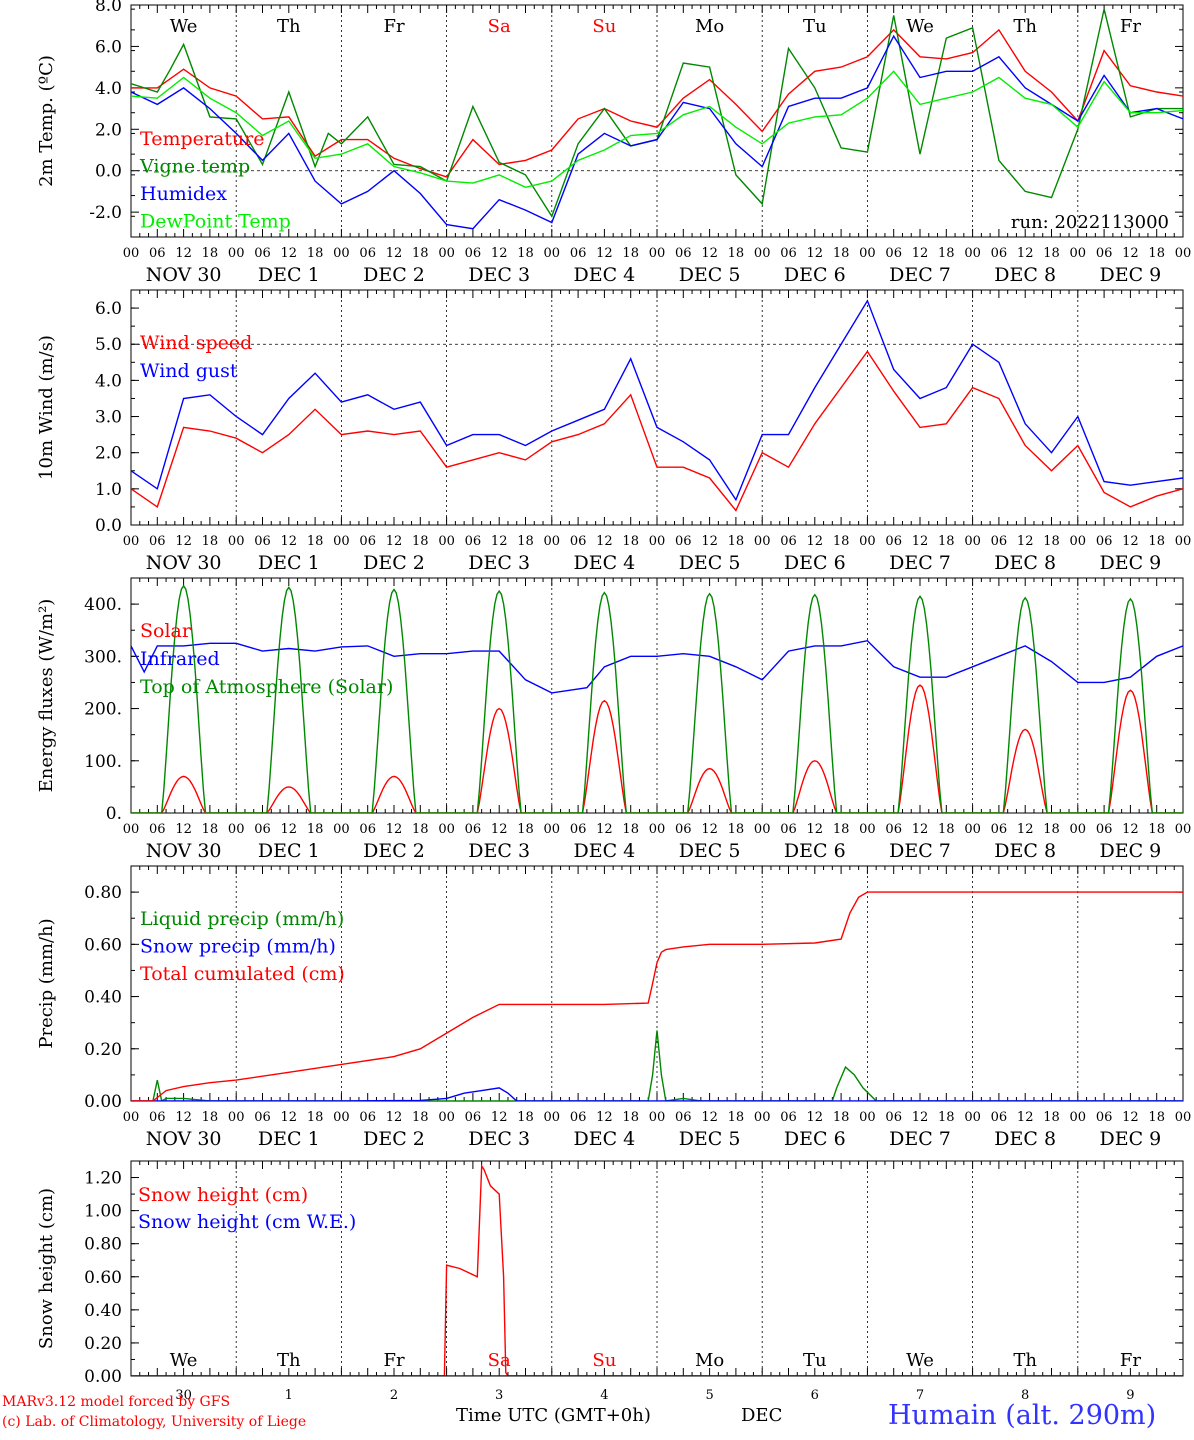  What do you see at coordinates (184, 1360) in the screenshot?
I see `weekday-label: We` at bounding box center [184, 1360].